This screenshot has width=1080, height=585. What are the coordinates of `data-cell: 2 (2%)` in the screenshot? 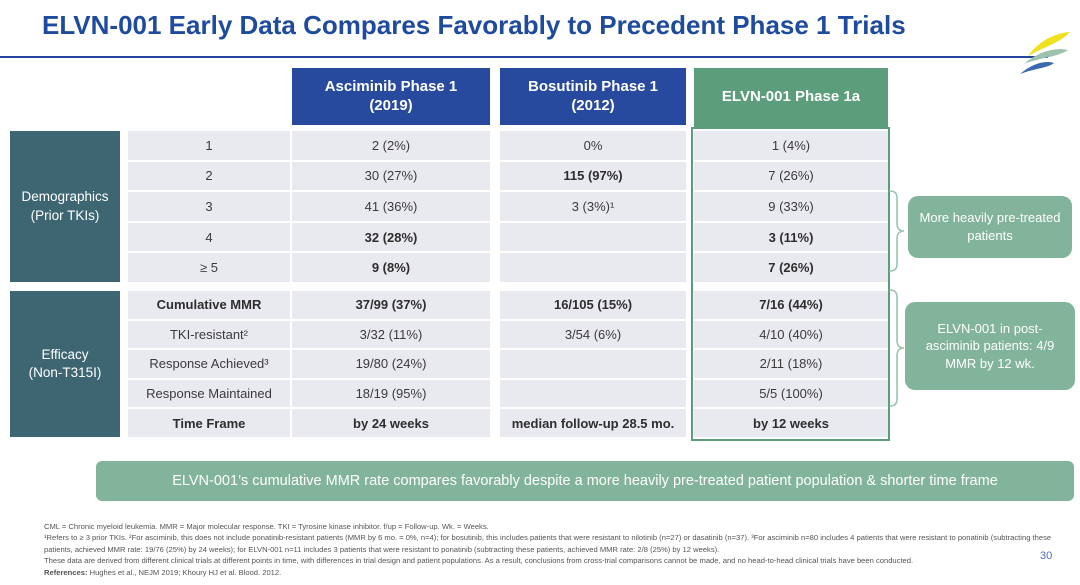 It's located at (391, 145).